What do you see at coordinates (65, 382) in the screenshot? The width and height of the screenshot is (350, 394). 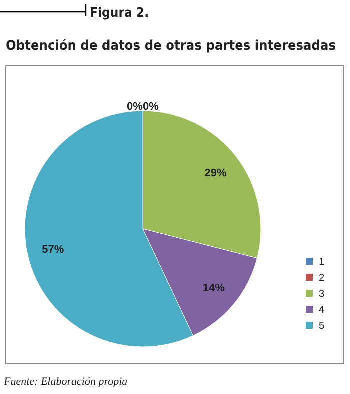 I see `source-note: Fuente: Elaboración propia` at bounding box center [65, 382].